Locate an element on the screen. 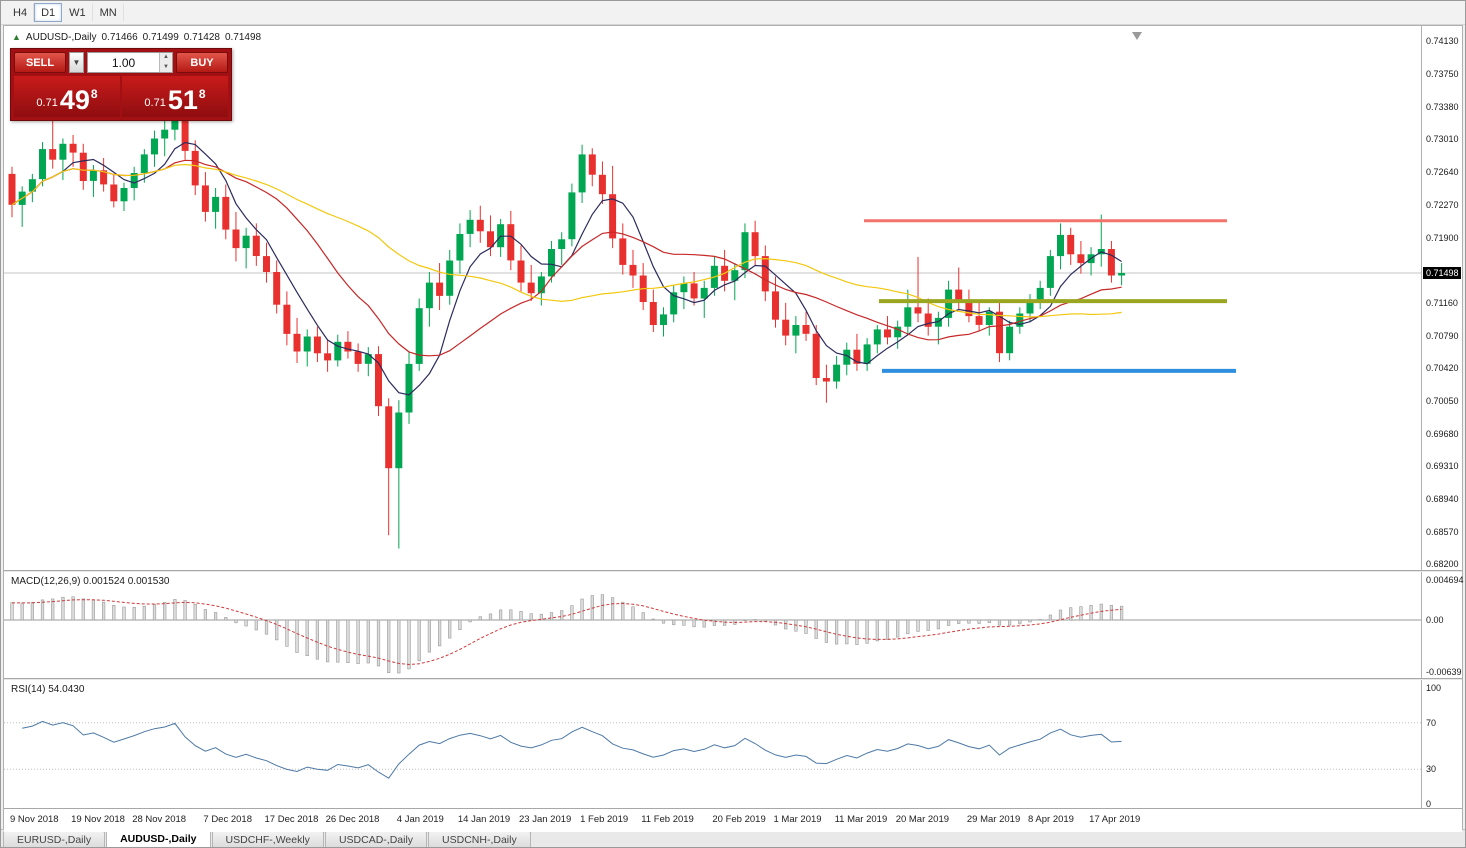  timeframe-toolbar: H4 D1 W1 MN is located at coordinates (733, 13).